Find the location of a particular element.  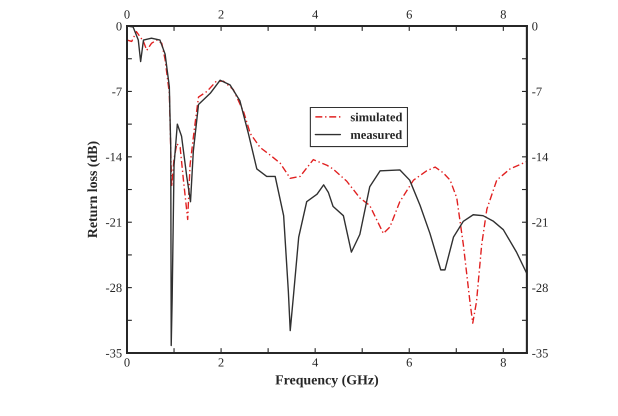

x2-tick-label: 8 is located at coordinates (503, 14).